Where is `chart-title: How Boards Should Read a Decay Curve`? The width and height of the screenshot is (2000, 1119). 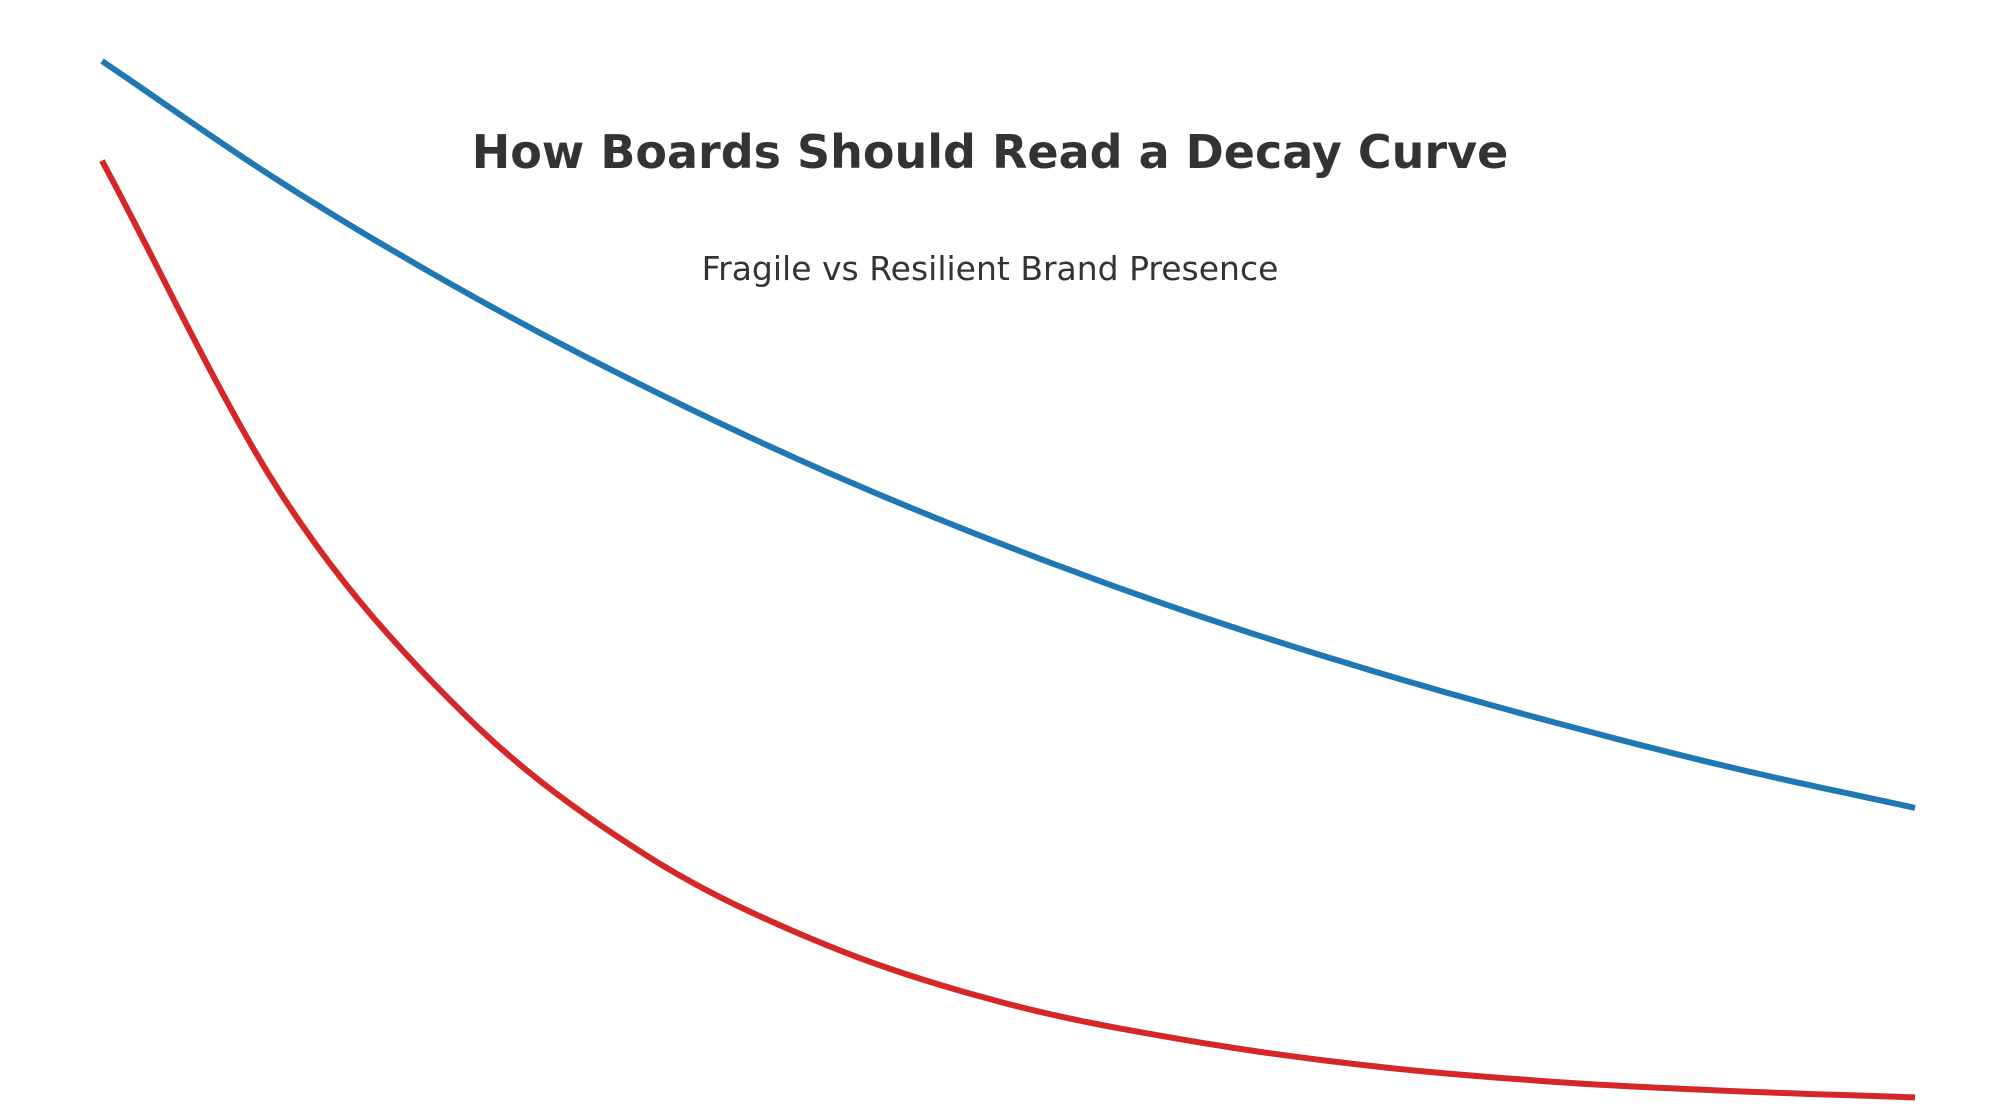 chart-title: How Boards Should Read a Decay Curve is located at coordinates (990, 152).